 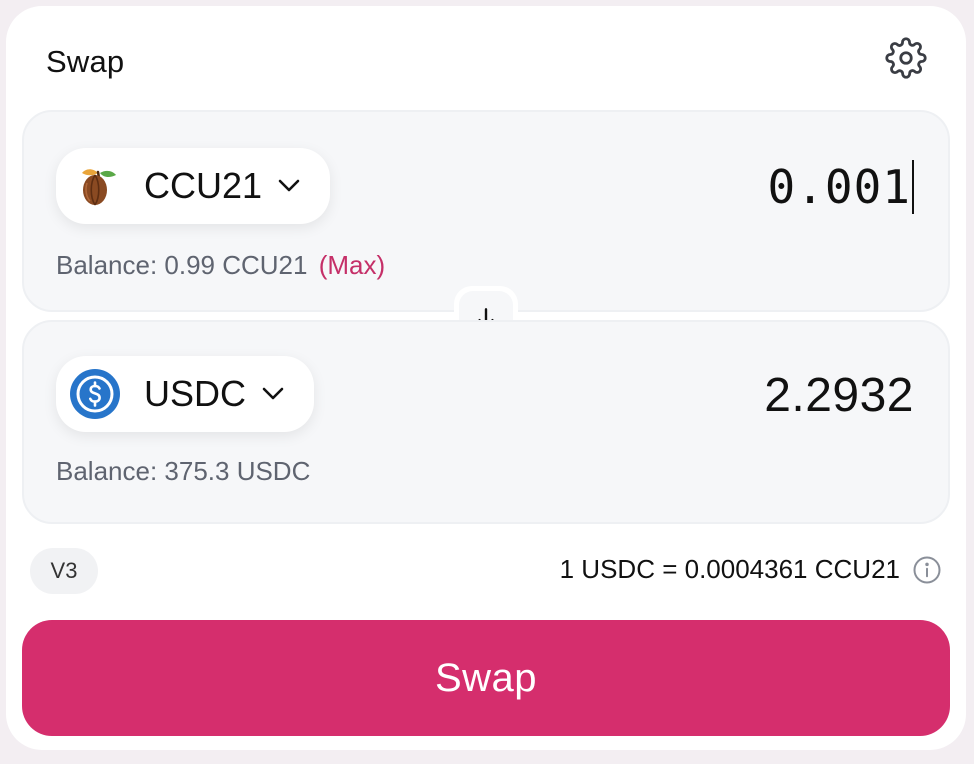 I want to click on max-button: (Max), so click(x=352, y=265).